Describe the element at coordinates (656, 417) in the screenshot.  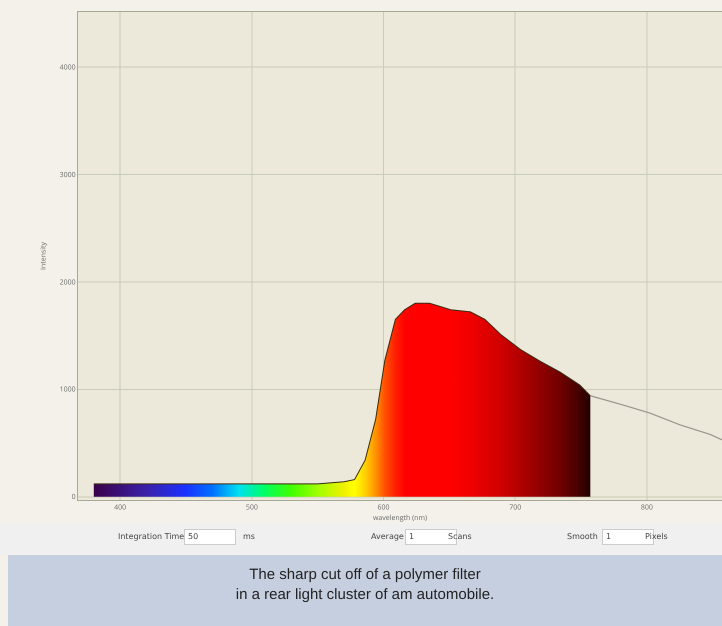
I see `line-series` at that location.